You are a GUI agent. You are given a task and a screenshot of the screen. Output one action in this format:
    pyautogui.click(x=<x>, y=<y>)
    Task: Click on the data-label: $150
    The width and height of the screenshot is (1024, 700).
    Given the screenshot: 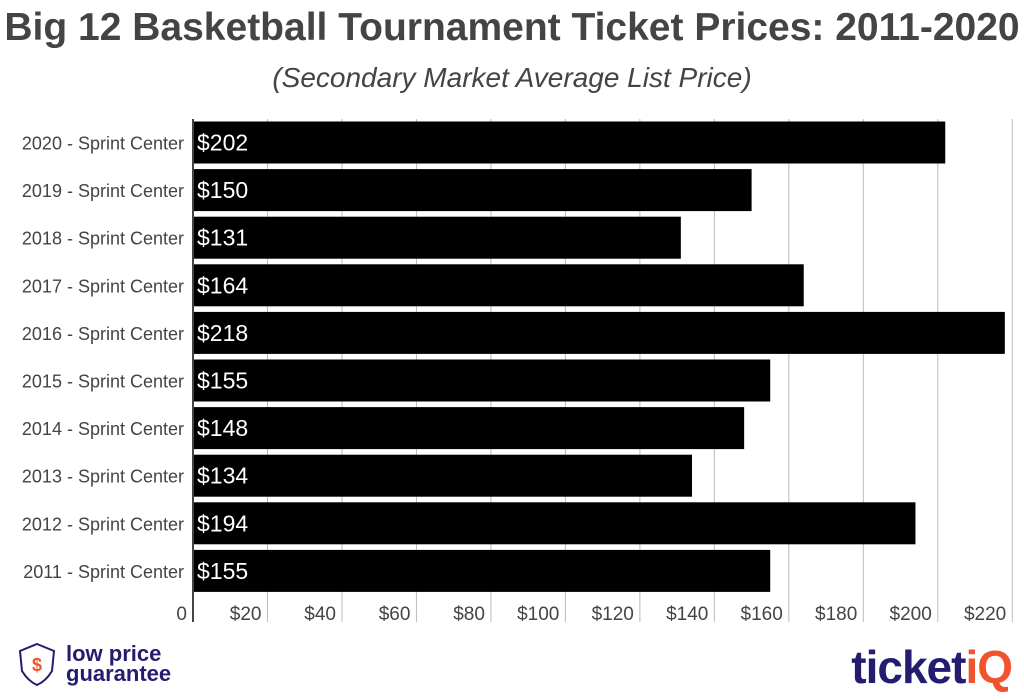 What is the action you would take?
    pyautogui.click(x=222, y=190)
    